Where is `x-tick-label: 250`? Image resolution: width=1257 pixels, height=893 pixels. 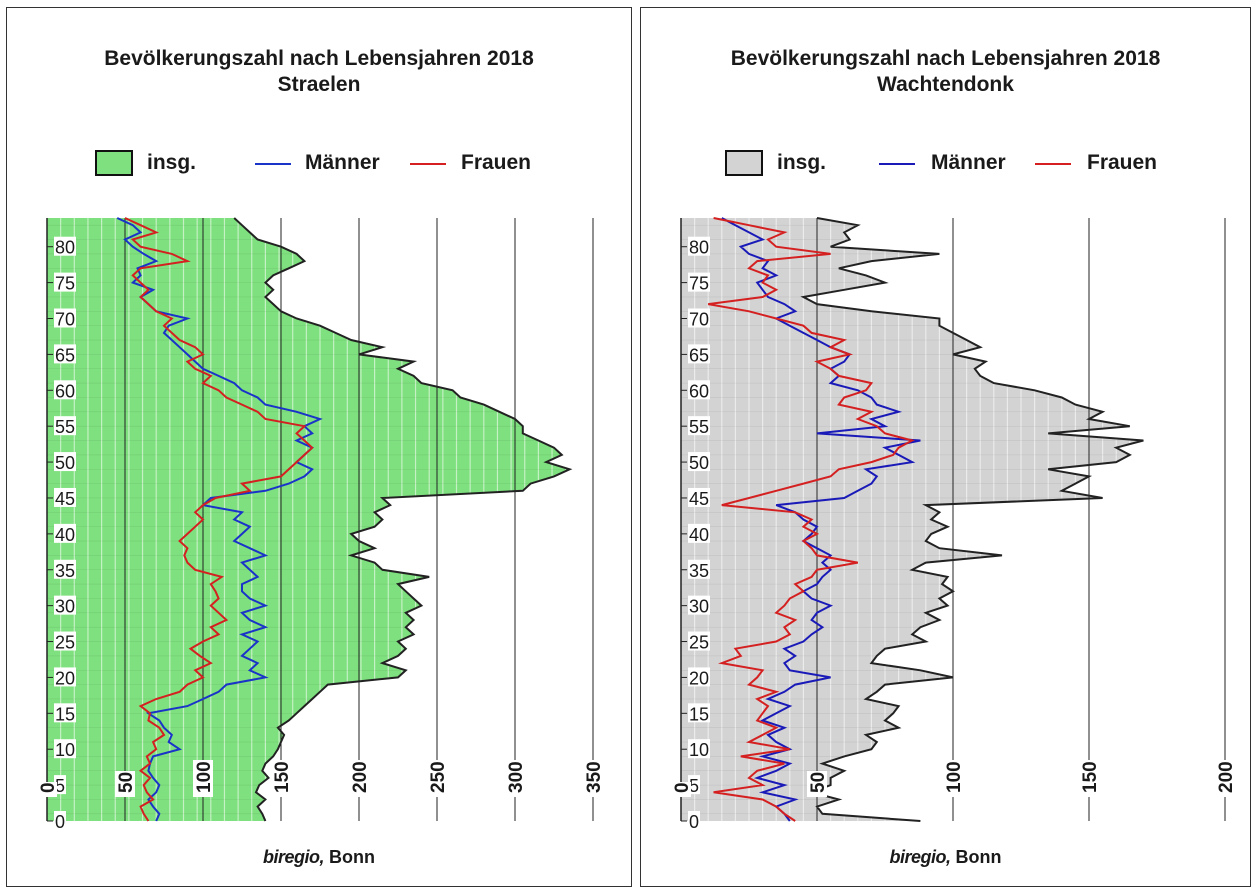 x-tick-label: 250 is located at coordinates (438, 777).